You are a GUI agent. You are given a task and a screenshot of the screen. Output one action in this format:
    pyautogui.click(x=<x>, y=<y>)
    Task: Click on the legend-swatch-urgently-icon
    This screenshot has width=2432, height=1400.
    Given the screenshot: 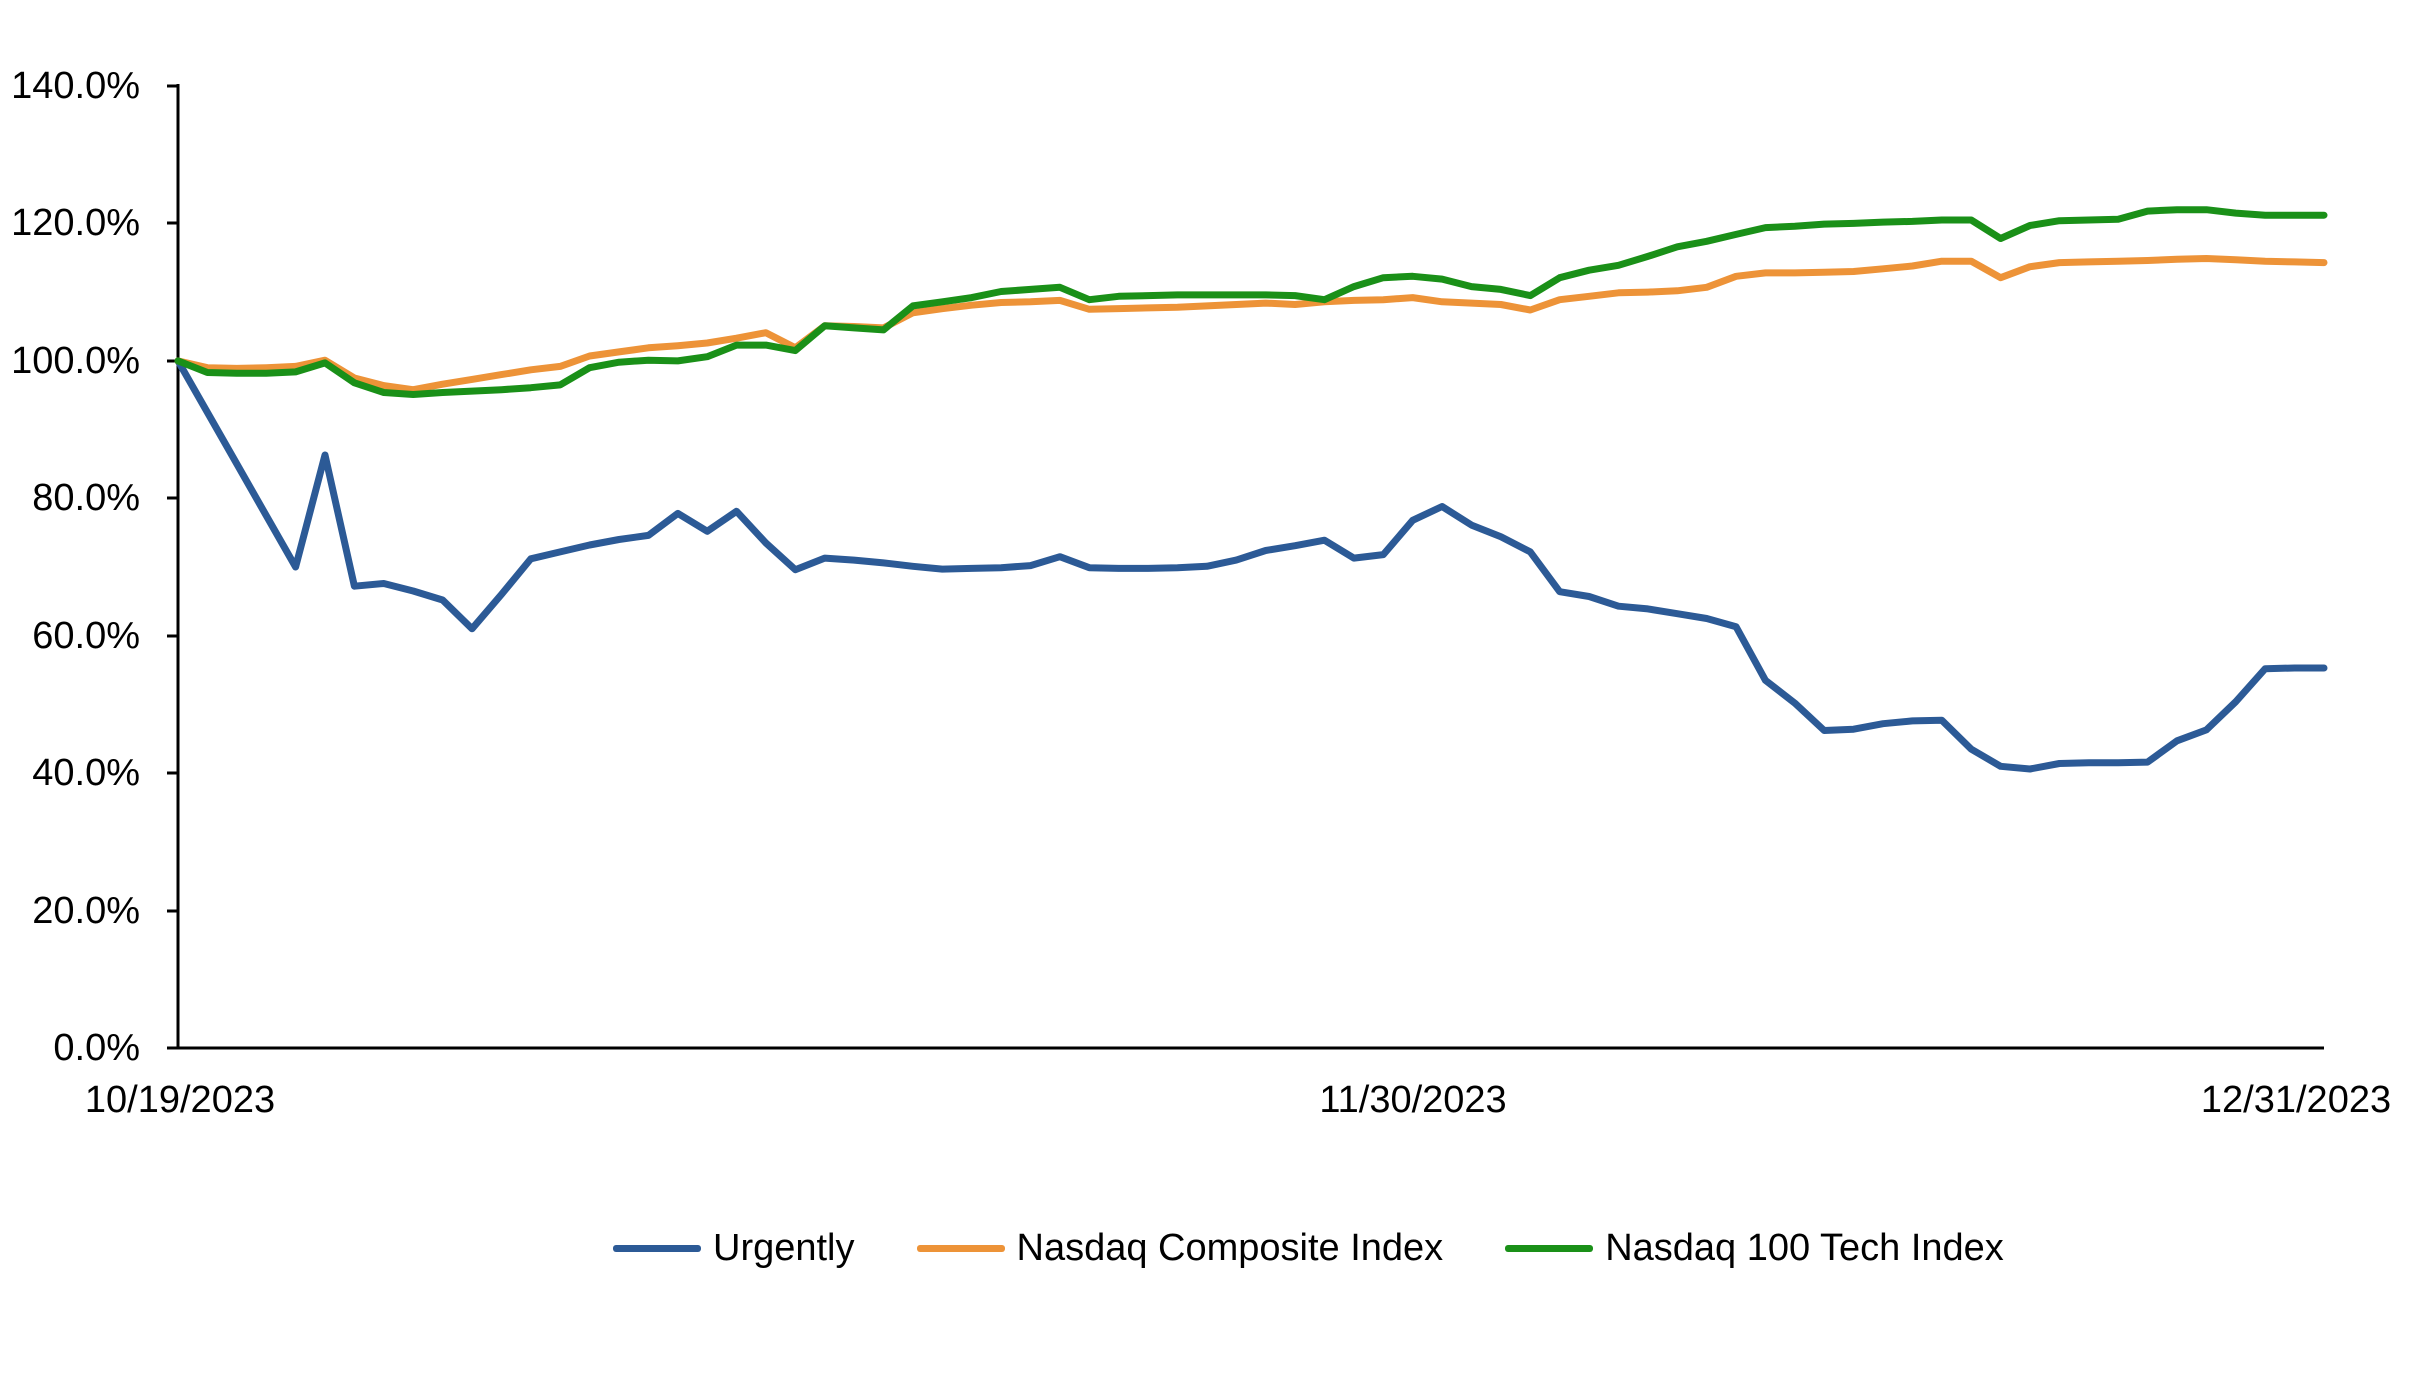 What is the action you would take?
    pyautogui.click(x=657, y=1248)
    